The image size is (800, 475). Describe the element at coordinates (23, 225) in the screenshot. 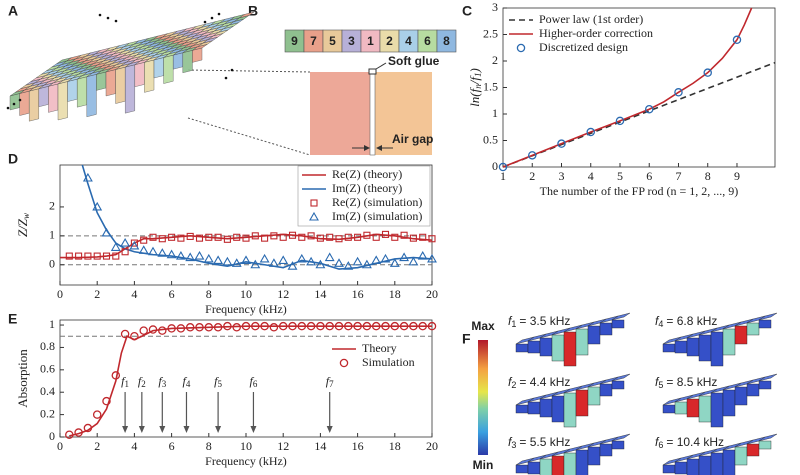

I see `y-axis-label: Z/Zw` at that location.